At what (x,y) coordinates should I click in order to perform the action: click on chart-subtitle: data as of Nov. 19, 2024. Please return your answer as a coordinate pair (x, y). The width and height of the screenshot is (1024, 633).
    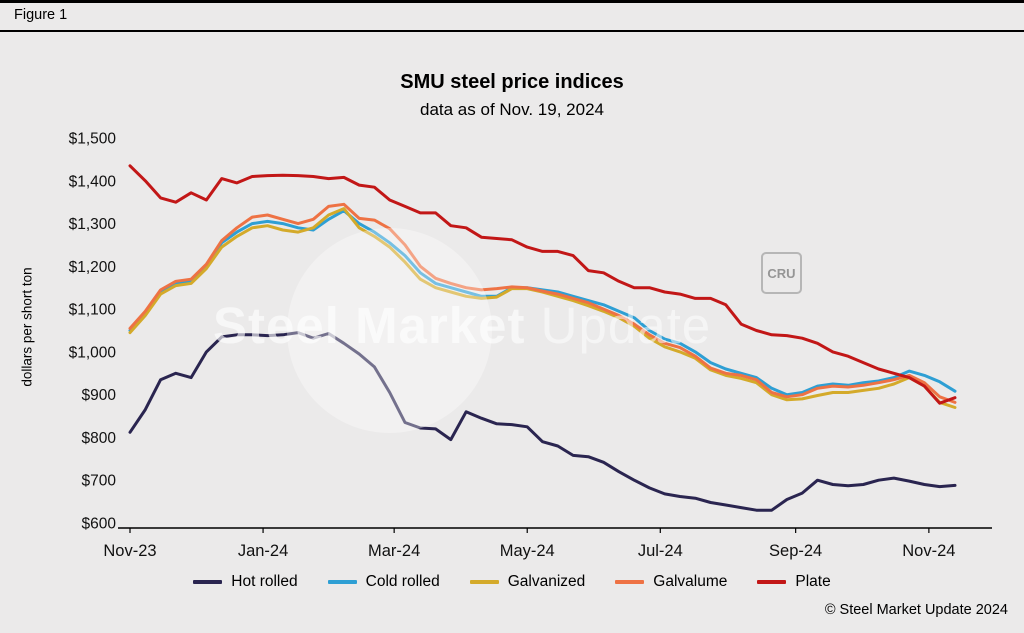
    Looking at the image, I should click on (512, 109).